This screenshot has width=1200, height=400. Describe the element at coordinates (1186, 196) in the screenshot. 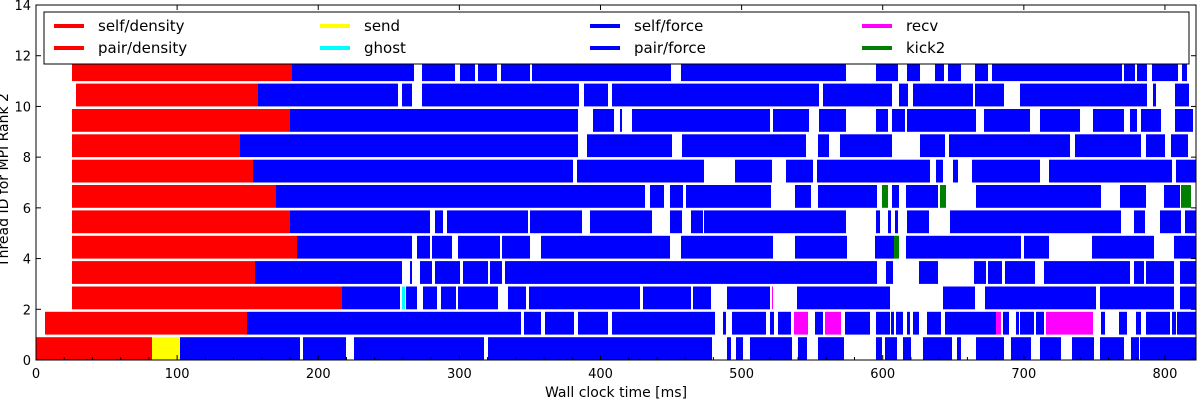

I see `segment-kick2` at that location.